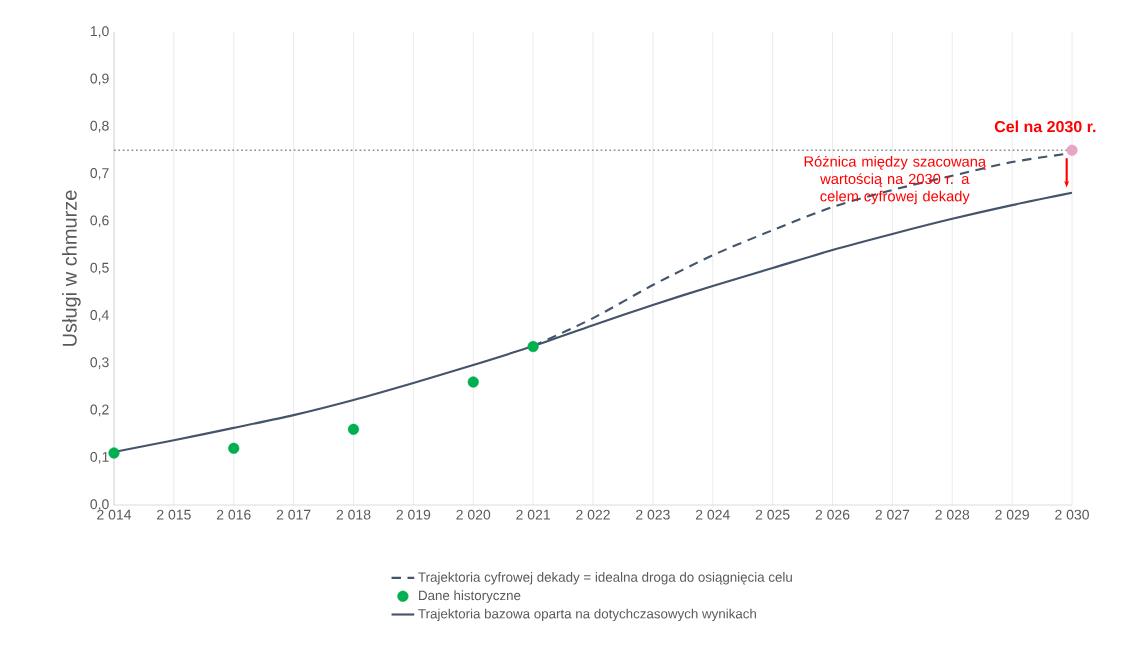 The width and height of the screenshot is (1126, 648). What do you see at coordinates (470, 596) in the screenshot?
I see `legend-label: Dane historyczne` at bounding box center [470, 596].